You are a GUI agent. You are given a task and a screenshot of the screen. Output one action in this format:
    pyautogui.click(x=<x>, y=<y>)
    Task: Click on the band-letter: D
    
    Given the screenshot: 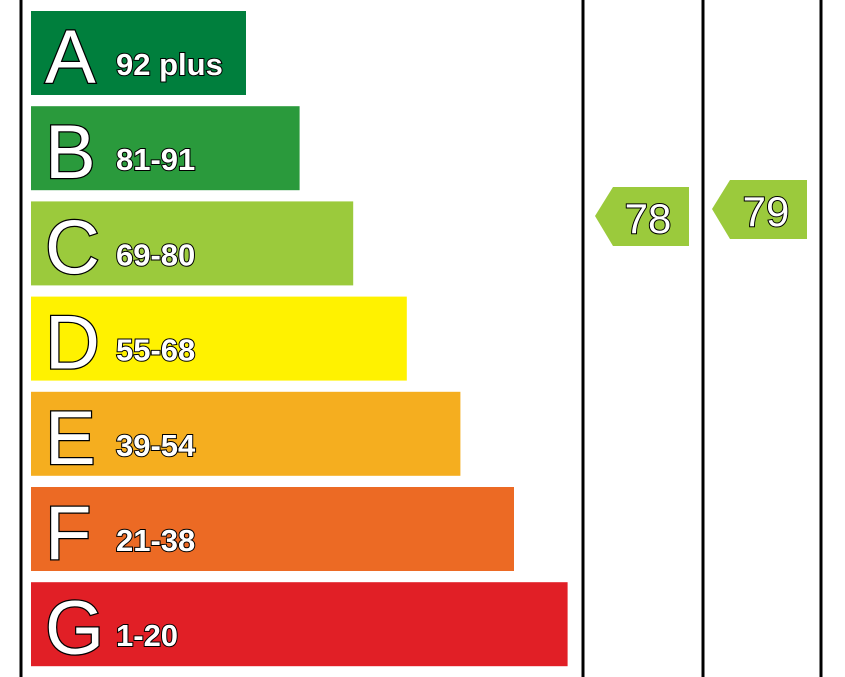 What is the action you would take?
    pyautogui.click(x=72, y=343)
    